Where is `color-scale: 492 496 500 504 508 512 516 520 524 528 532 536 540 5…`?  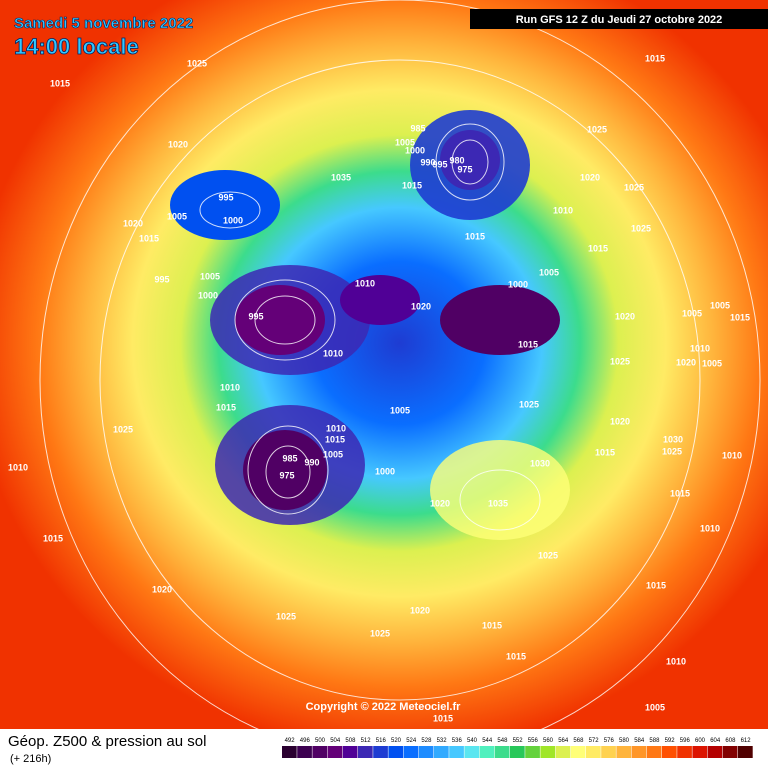
color-scale: 492 496 500 504 508 512 516 520 524 528 532 536 540 5… is located at coordinates (517, 748).